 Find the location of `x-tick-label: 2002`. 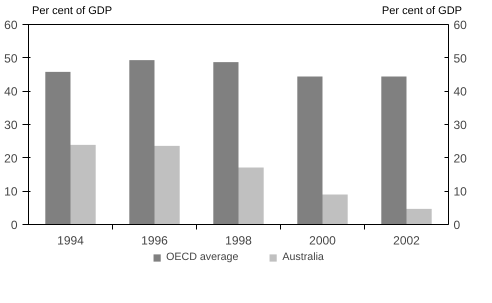

x-tick-label: 2002 is located at coordinates (406, 241).